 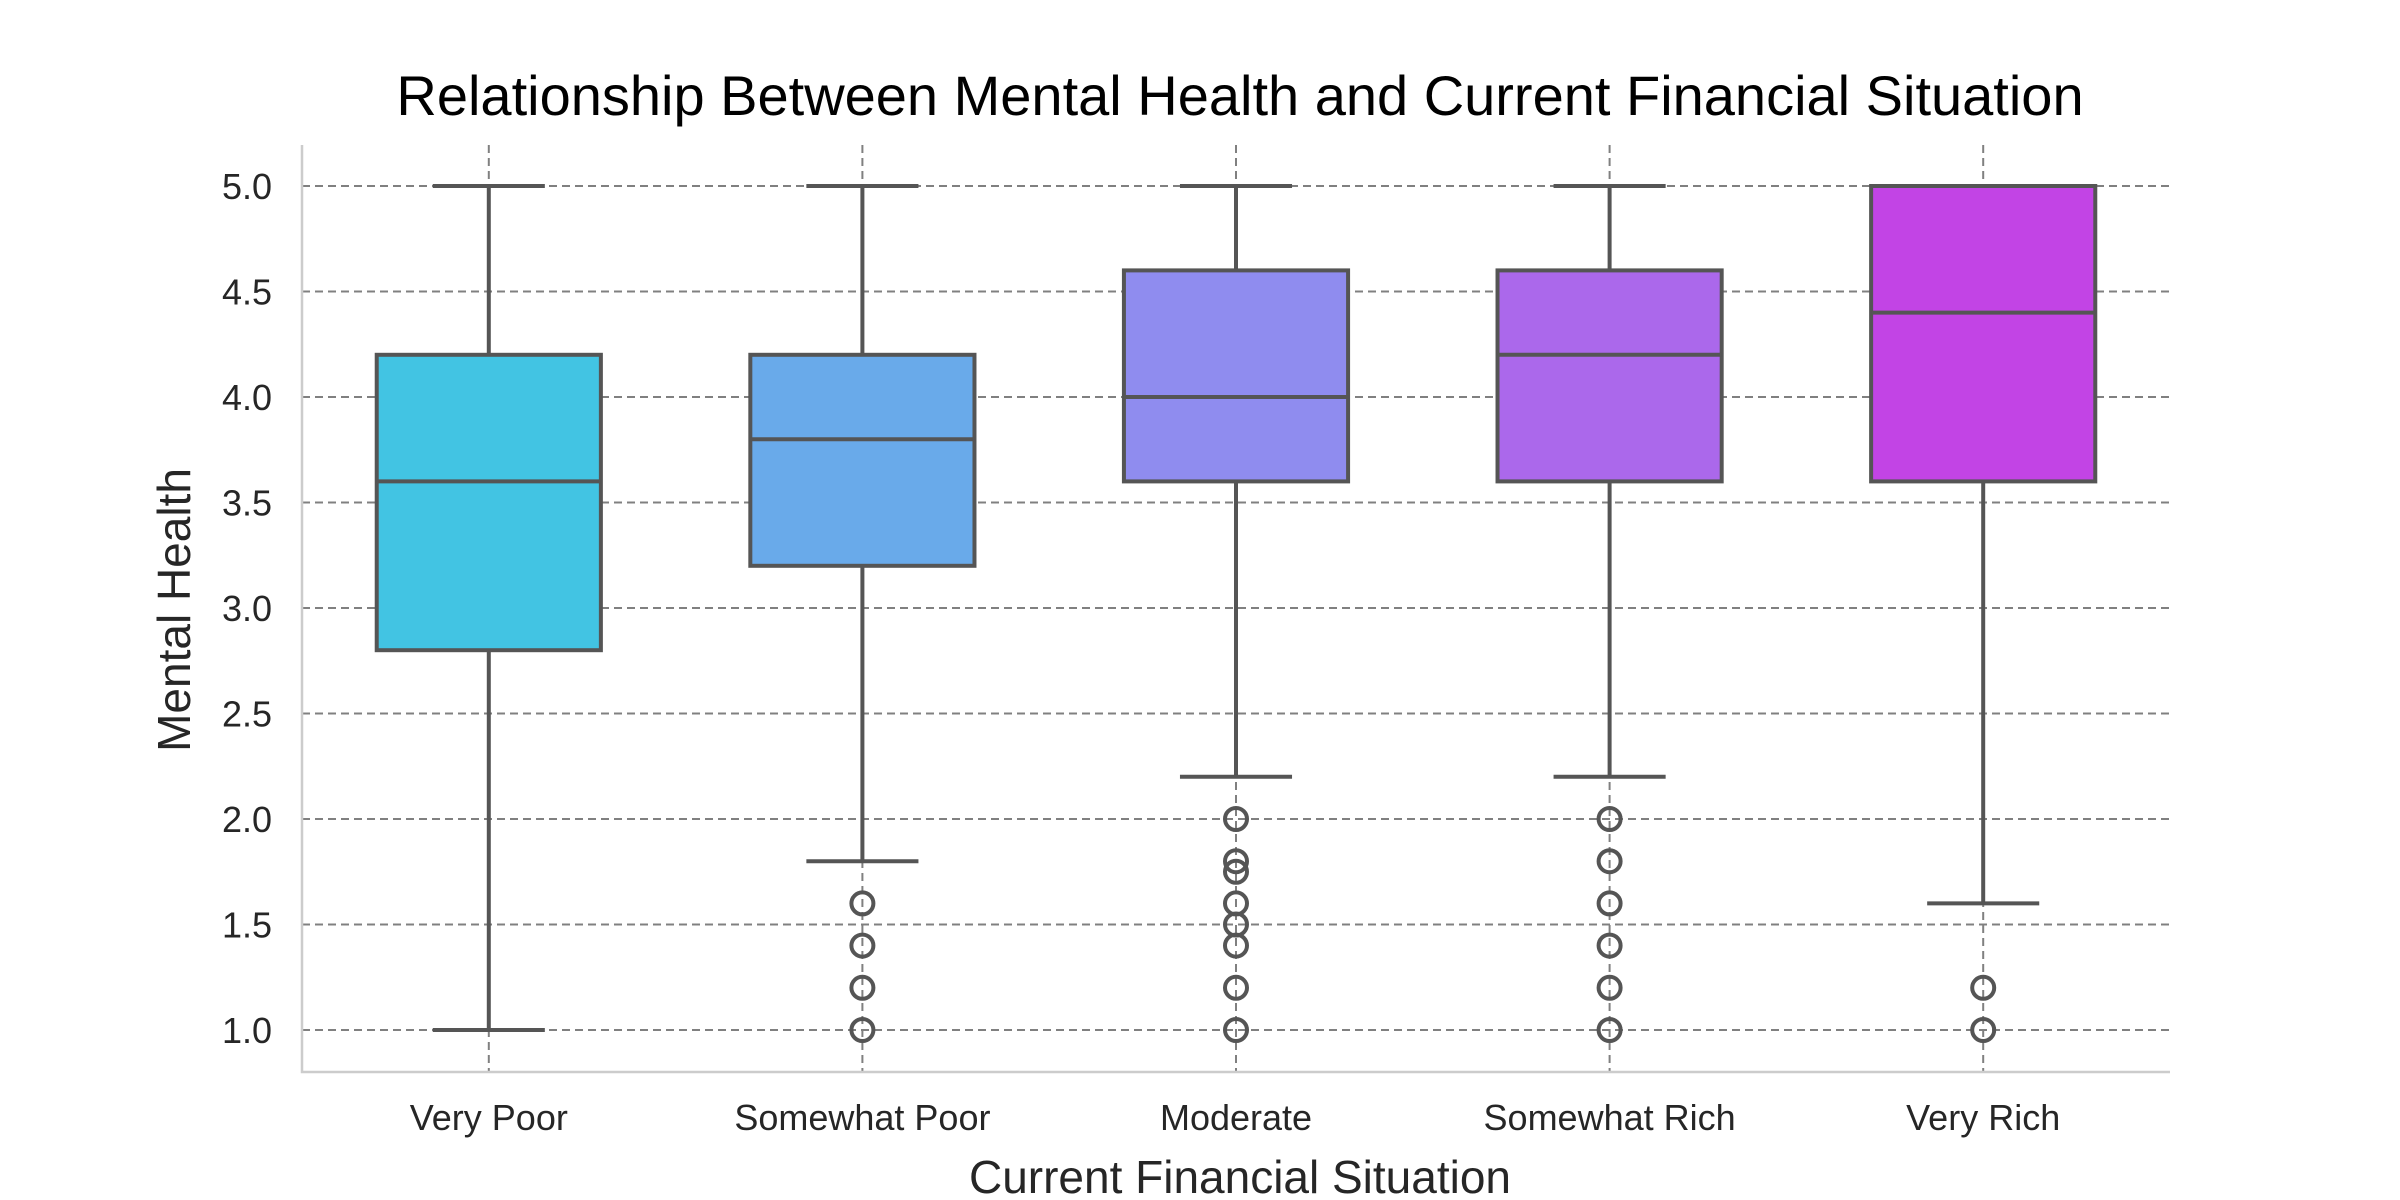 What do you see at coordinates (1236, 1117) in the screenshot?
I see `x-tick-label: Moderate` at bounding box center [1236, 1117].